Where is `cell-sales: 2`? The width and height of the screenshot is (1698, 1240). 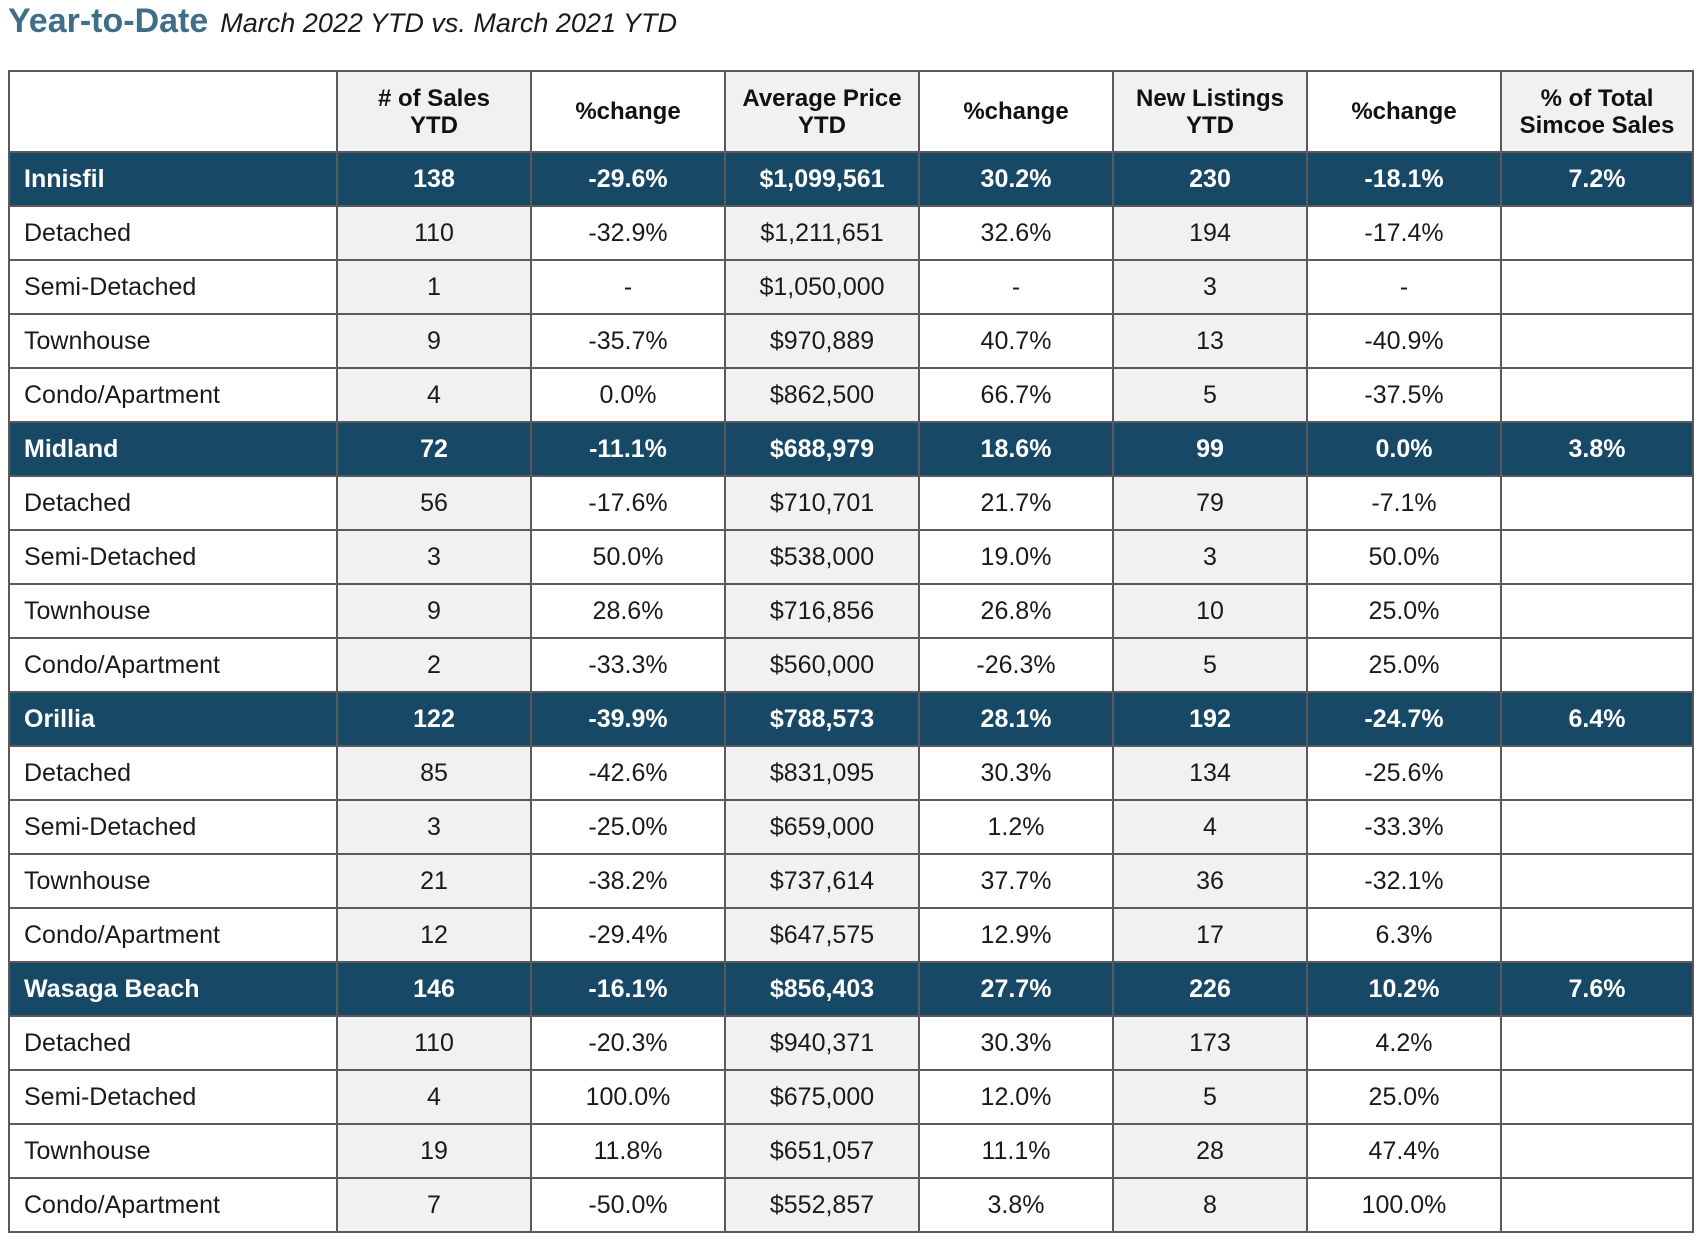 cell-sales: 2 is located at coordinates (434, 665).